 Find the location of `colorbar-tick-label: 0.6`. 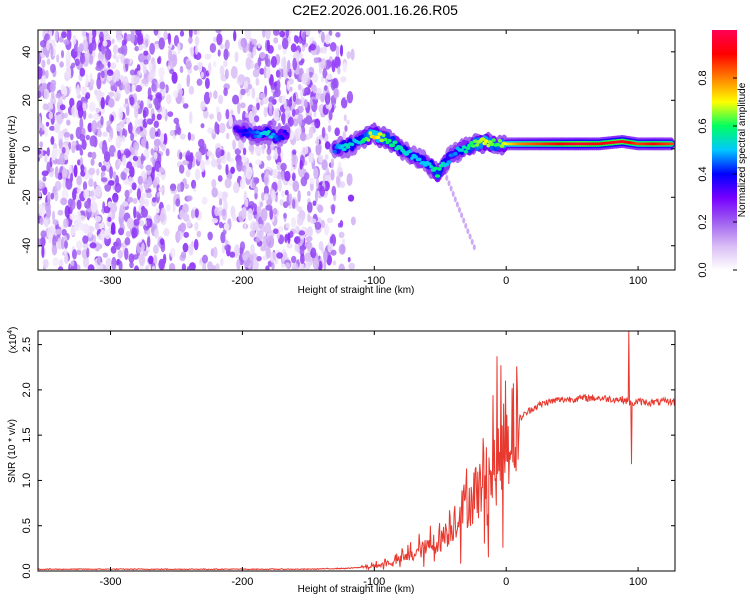

colorbar-tick-label: 0.6 is located at coordinates (703, 125).